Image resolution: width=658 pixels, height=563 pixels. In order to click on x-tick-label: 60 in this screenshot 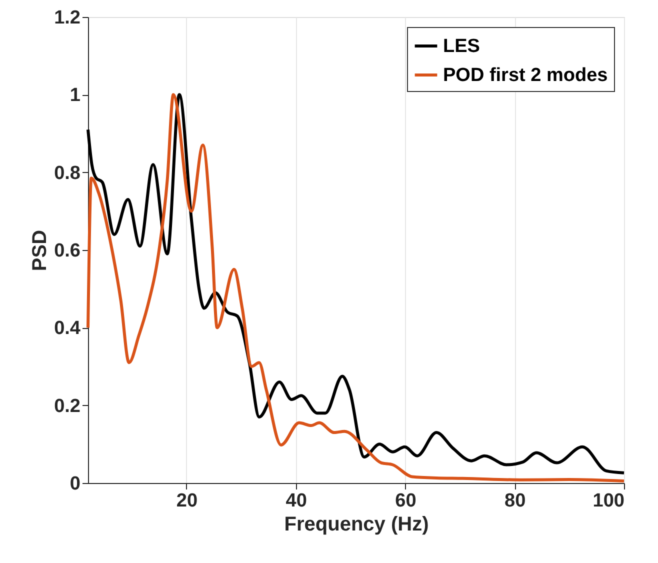, I will do `click(405, 501)`.